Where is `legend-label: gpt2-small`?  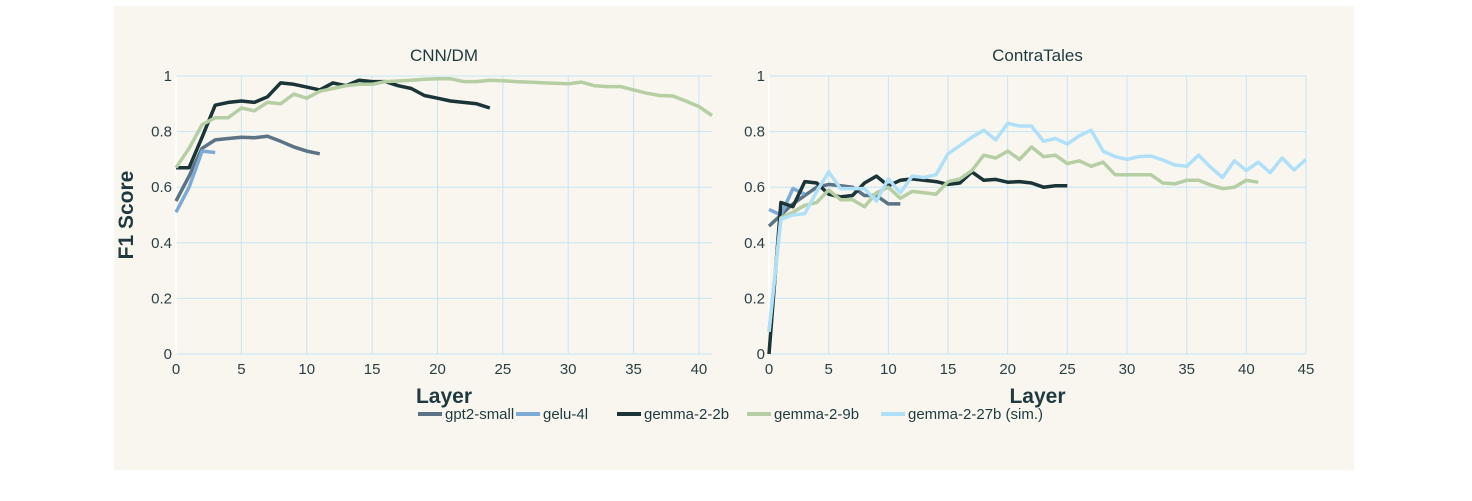
legend-label: gpt2-small is located at coordinates (479, 414).